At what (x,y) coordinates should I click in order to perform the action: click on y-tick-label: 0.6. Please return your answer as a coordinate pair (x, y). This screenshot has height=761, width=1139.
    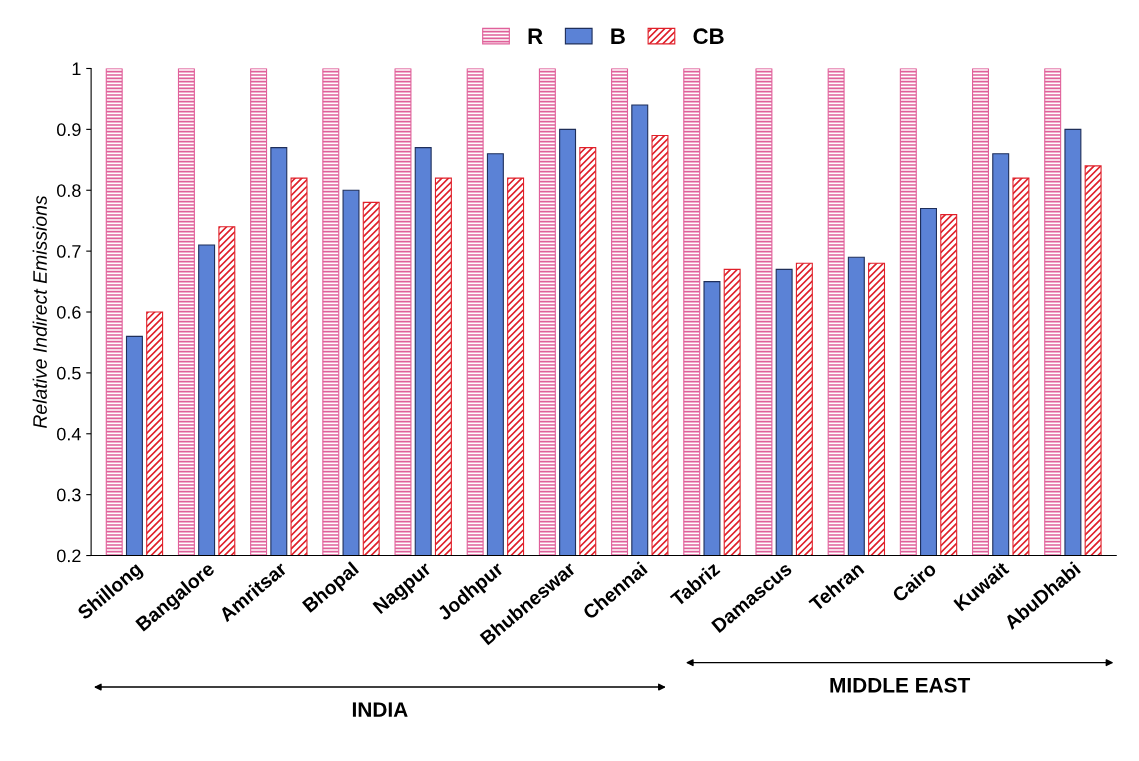
    Looking at the image, I should click on (69, 312).